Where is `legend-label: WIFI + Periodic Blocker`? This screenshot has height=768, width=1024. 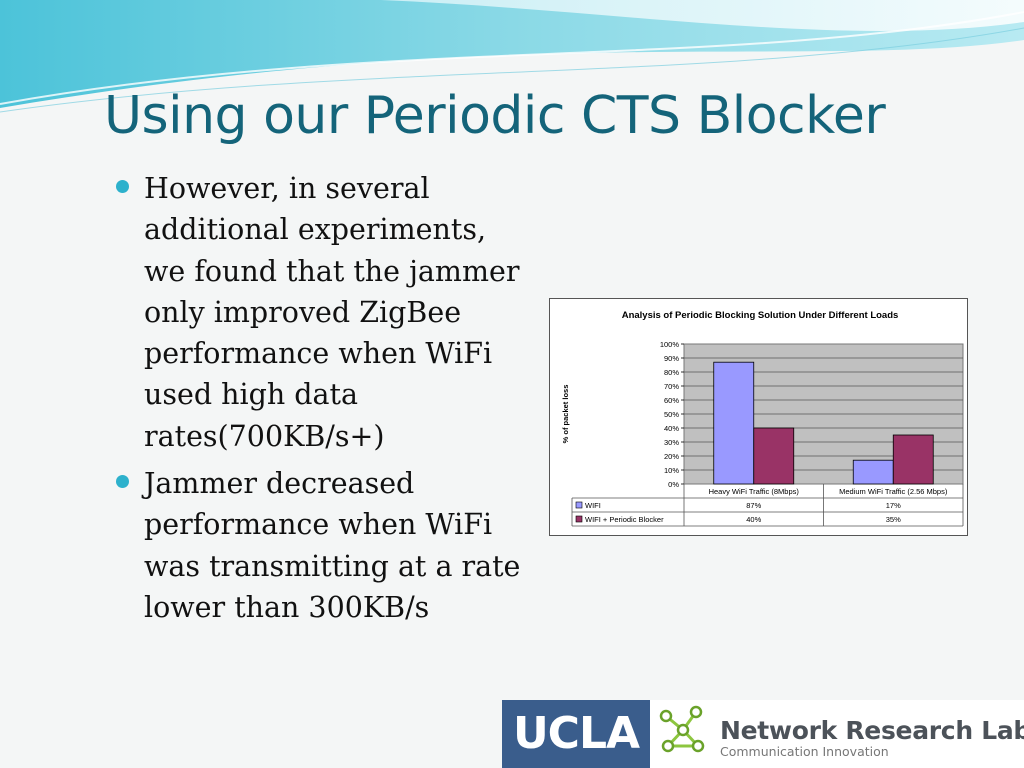 legend-label: WIFI + Periodic Blocker is located at coordinates (624, 519).